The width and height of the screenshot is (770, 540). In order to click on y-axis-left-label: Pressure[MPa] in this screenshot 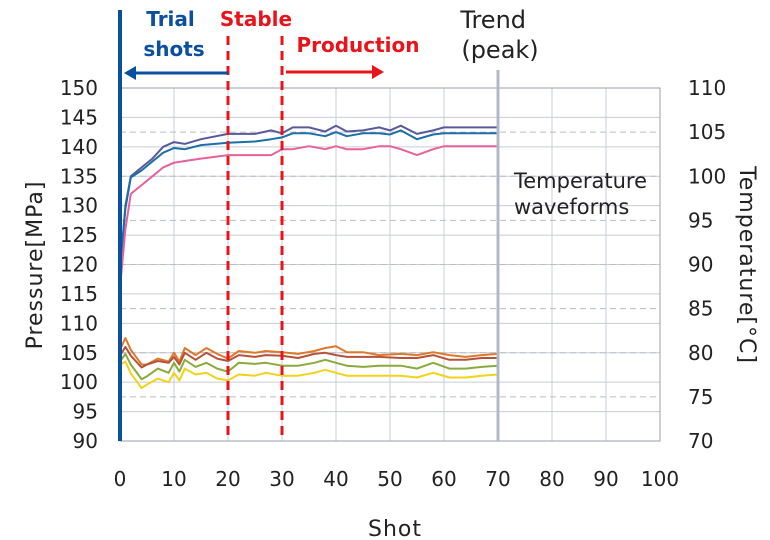, I will do `click(35, 265)`.